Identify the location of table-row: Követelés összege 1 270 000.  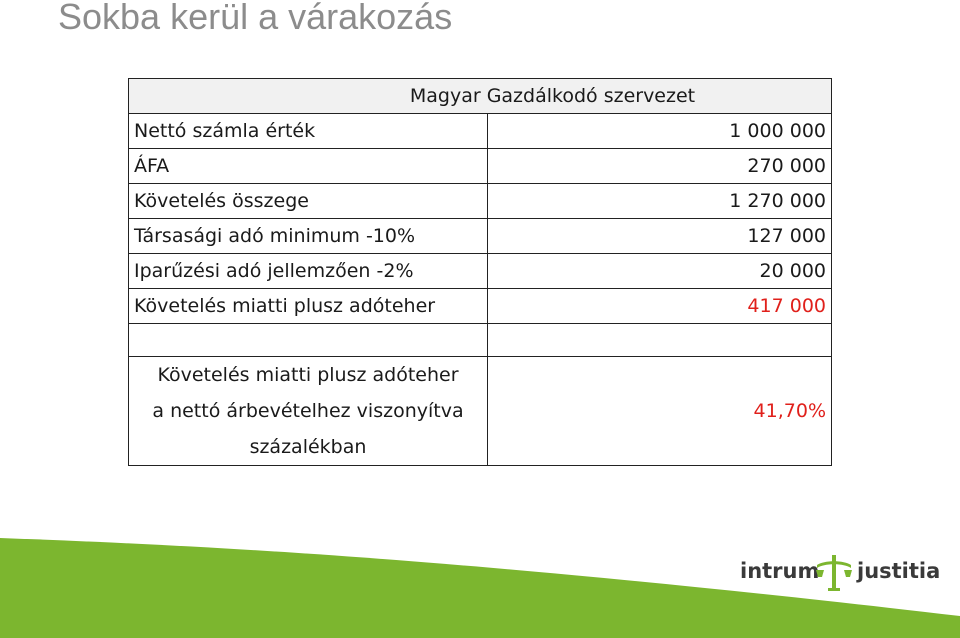
(480, 201).